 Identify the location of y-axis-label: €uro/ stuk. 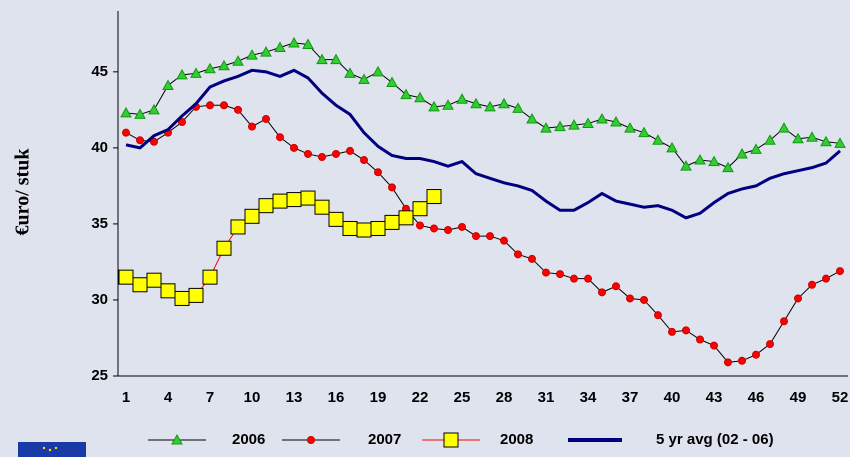
(23, 192).